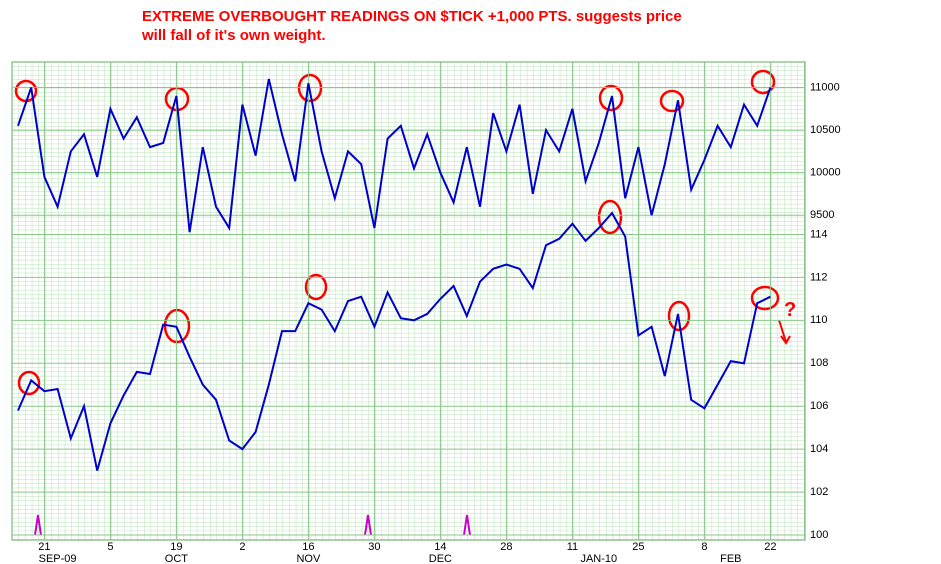 This screenshot has width=941, height=564. Describe the element at coordinates (374, 547) in the screenshot. I see `x-tick-label: 30` at that location.